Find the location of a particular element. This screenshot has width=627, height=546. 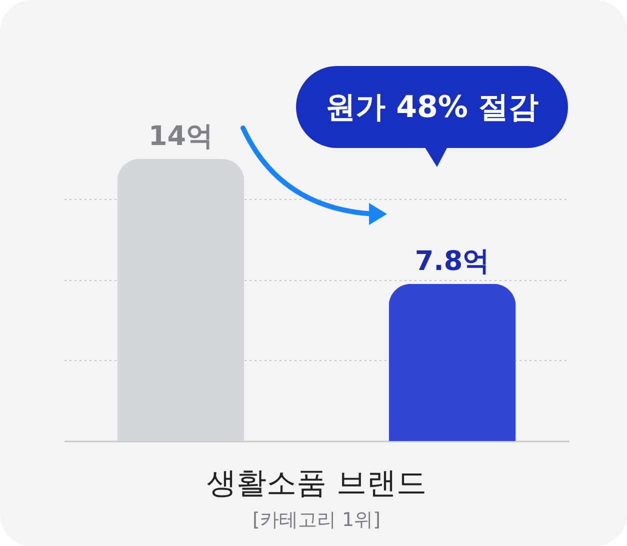

data-label: 14억 is located at coordinates (181, 136).